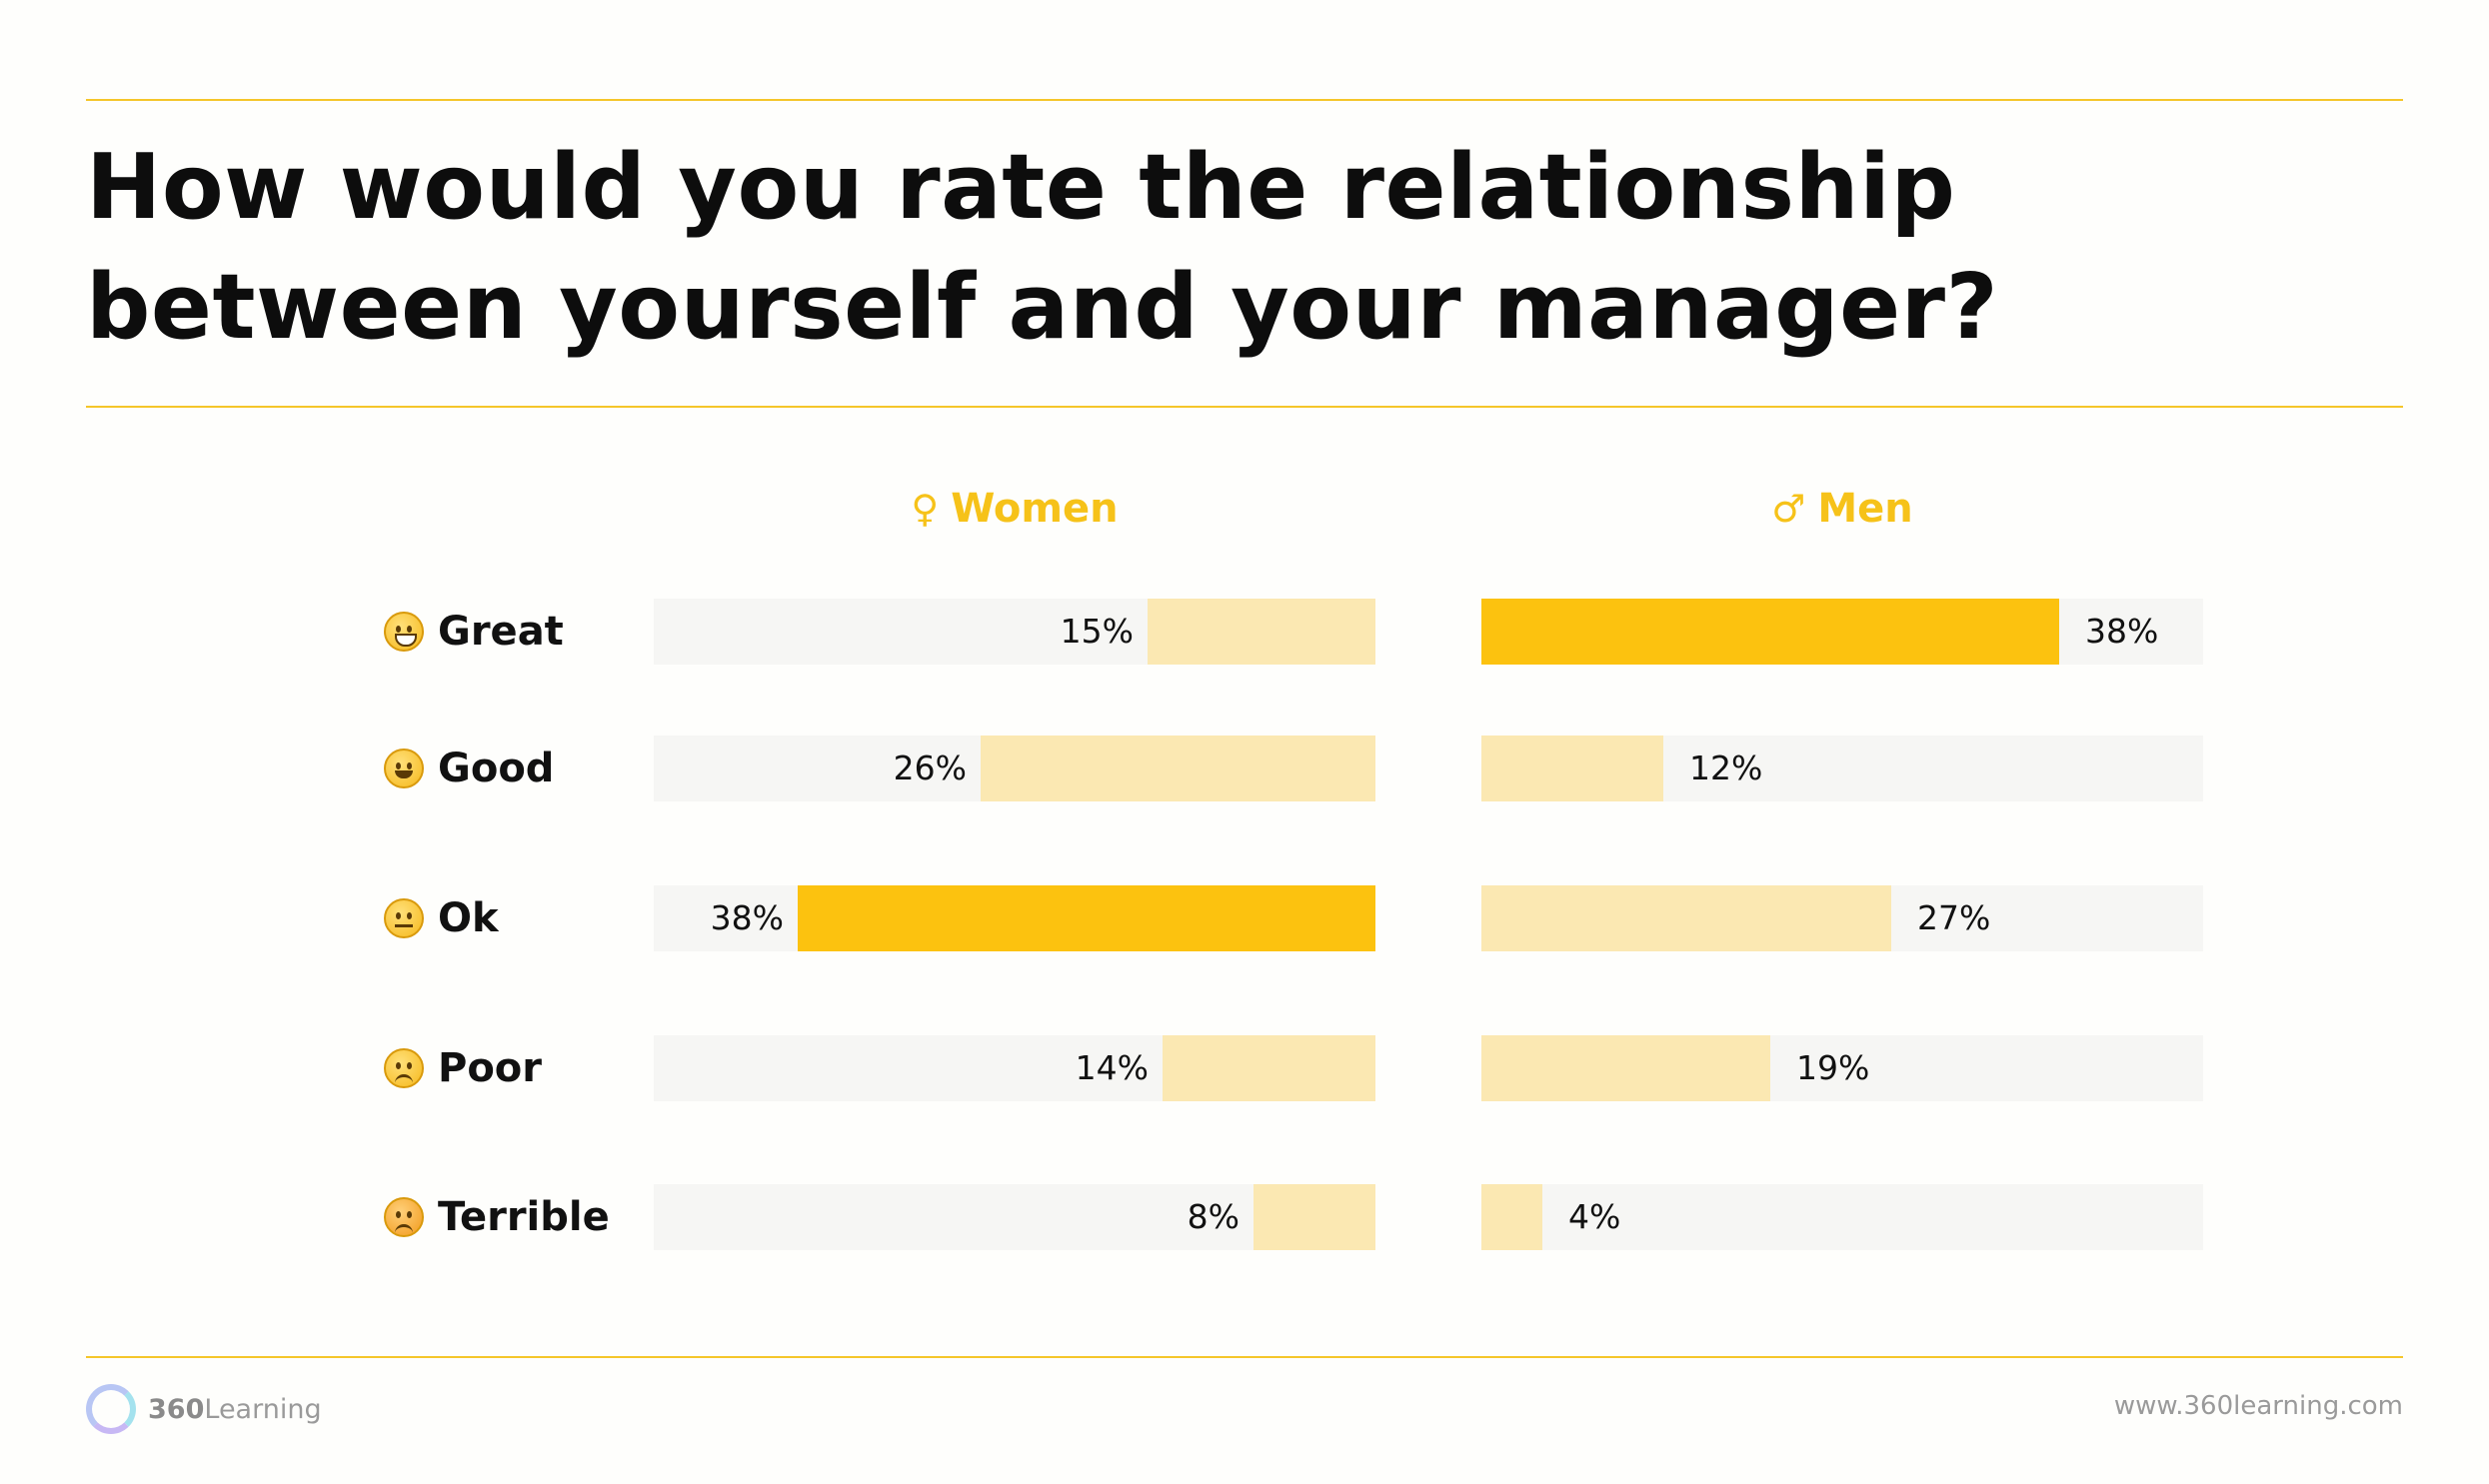 This screenshot has width=2489, height=1484. What do you see at coordinates (1112, 1067) in the screenshot?
I see `value-label: 14%` at bounding box center [1112, 1067].